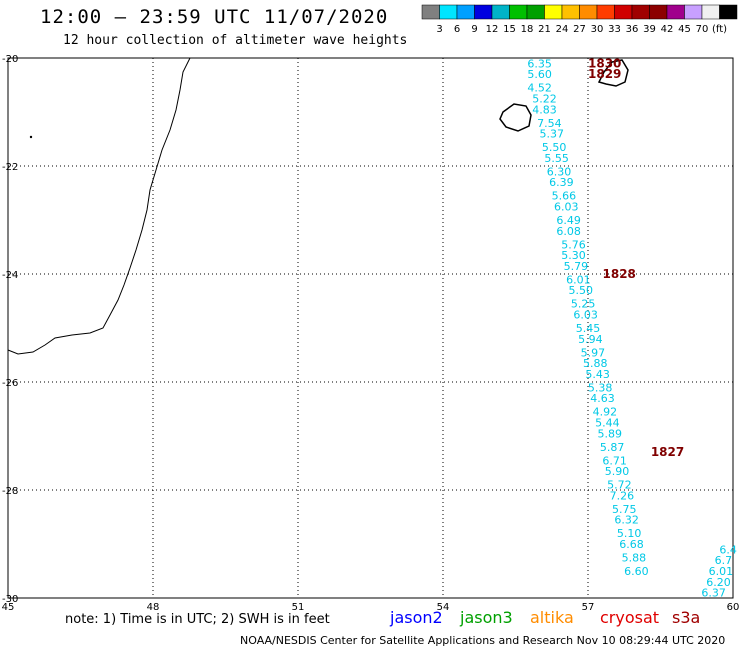 The image size is (740, 650). What do you see at coordinates (509, 29) in the screenshot?
I see `colorbar-label: 15` at bounding box center [509, 29].